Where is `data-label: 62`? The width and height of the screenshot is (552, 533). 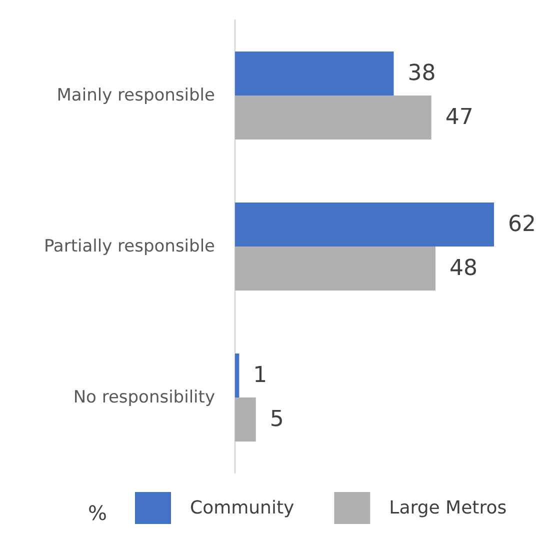 data-label: 62 is located at coordinates (522, 224).